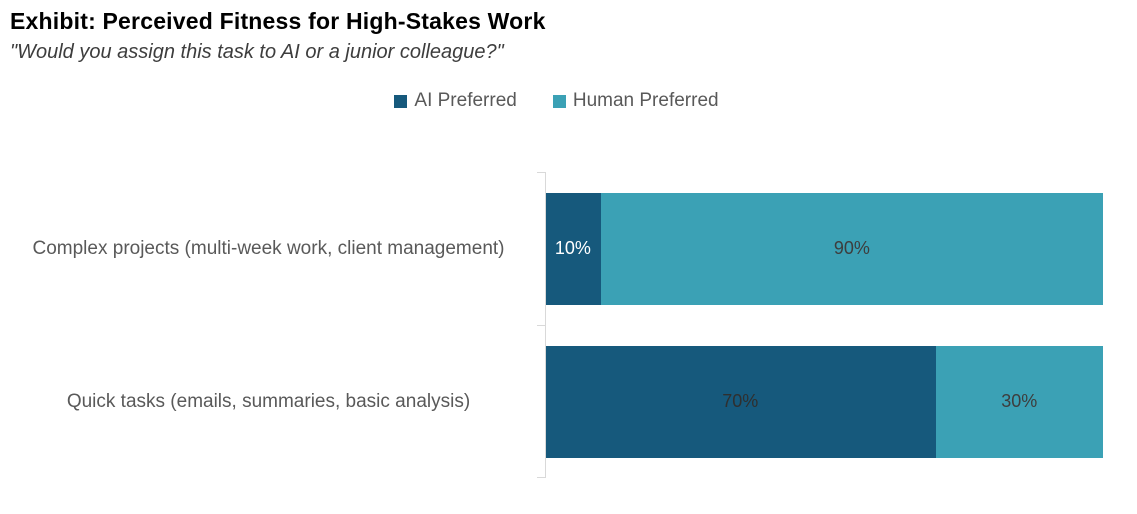 The height and width of the screenshot is (514, 1137). What do you see at coordinates (465, 100) in the screenshot?
I see `legend-label: AI Preferred` at bounding box center [465, 100].